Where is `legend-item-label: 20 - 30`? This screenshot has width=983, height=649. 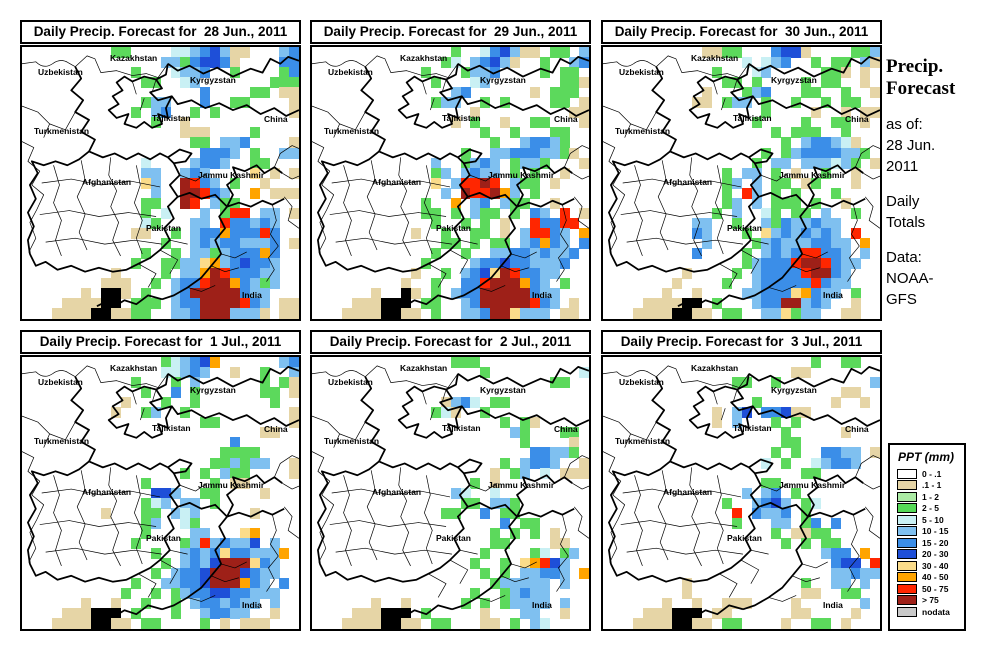 legend-item-label: 20 - 30 is located at coordinates (935, 554).